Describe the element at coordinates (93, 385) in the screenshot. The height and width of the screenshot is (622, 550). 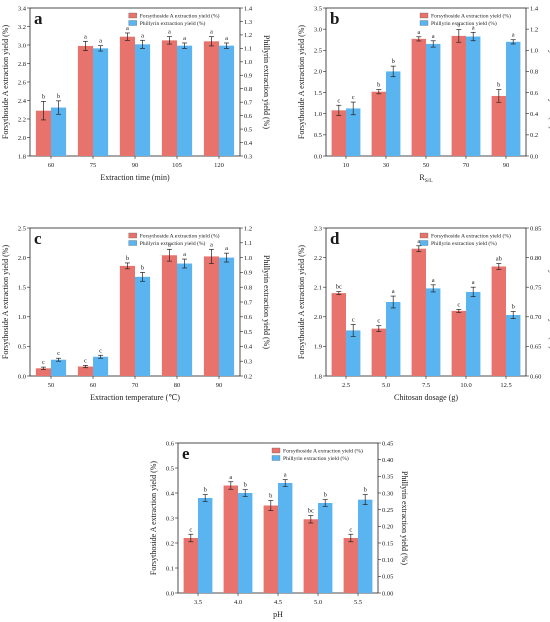
I see `x-tick-label: 60` at that location.